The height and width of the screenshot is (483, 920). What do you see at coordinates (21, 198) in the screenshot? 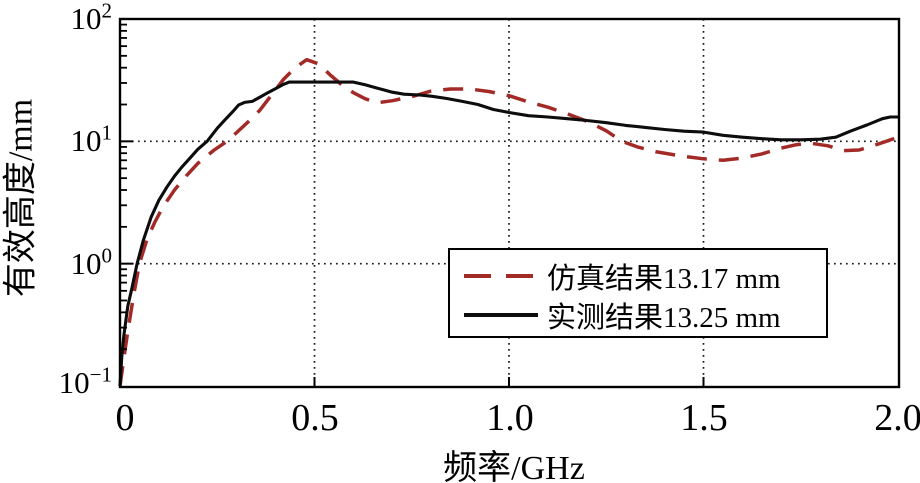
I see `y-axis-title: 有效高度/mm` at bounding box center [21, 198].